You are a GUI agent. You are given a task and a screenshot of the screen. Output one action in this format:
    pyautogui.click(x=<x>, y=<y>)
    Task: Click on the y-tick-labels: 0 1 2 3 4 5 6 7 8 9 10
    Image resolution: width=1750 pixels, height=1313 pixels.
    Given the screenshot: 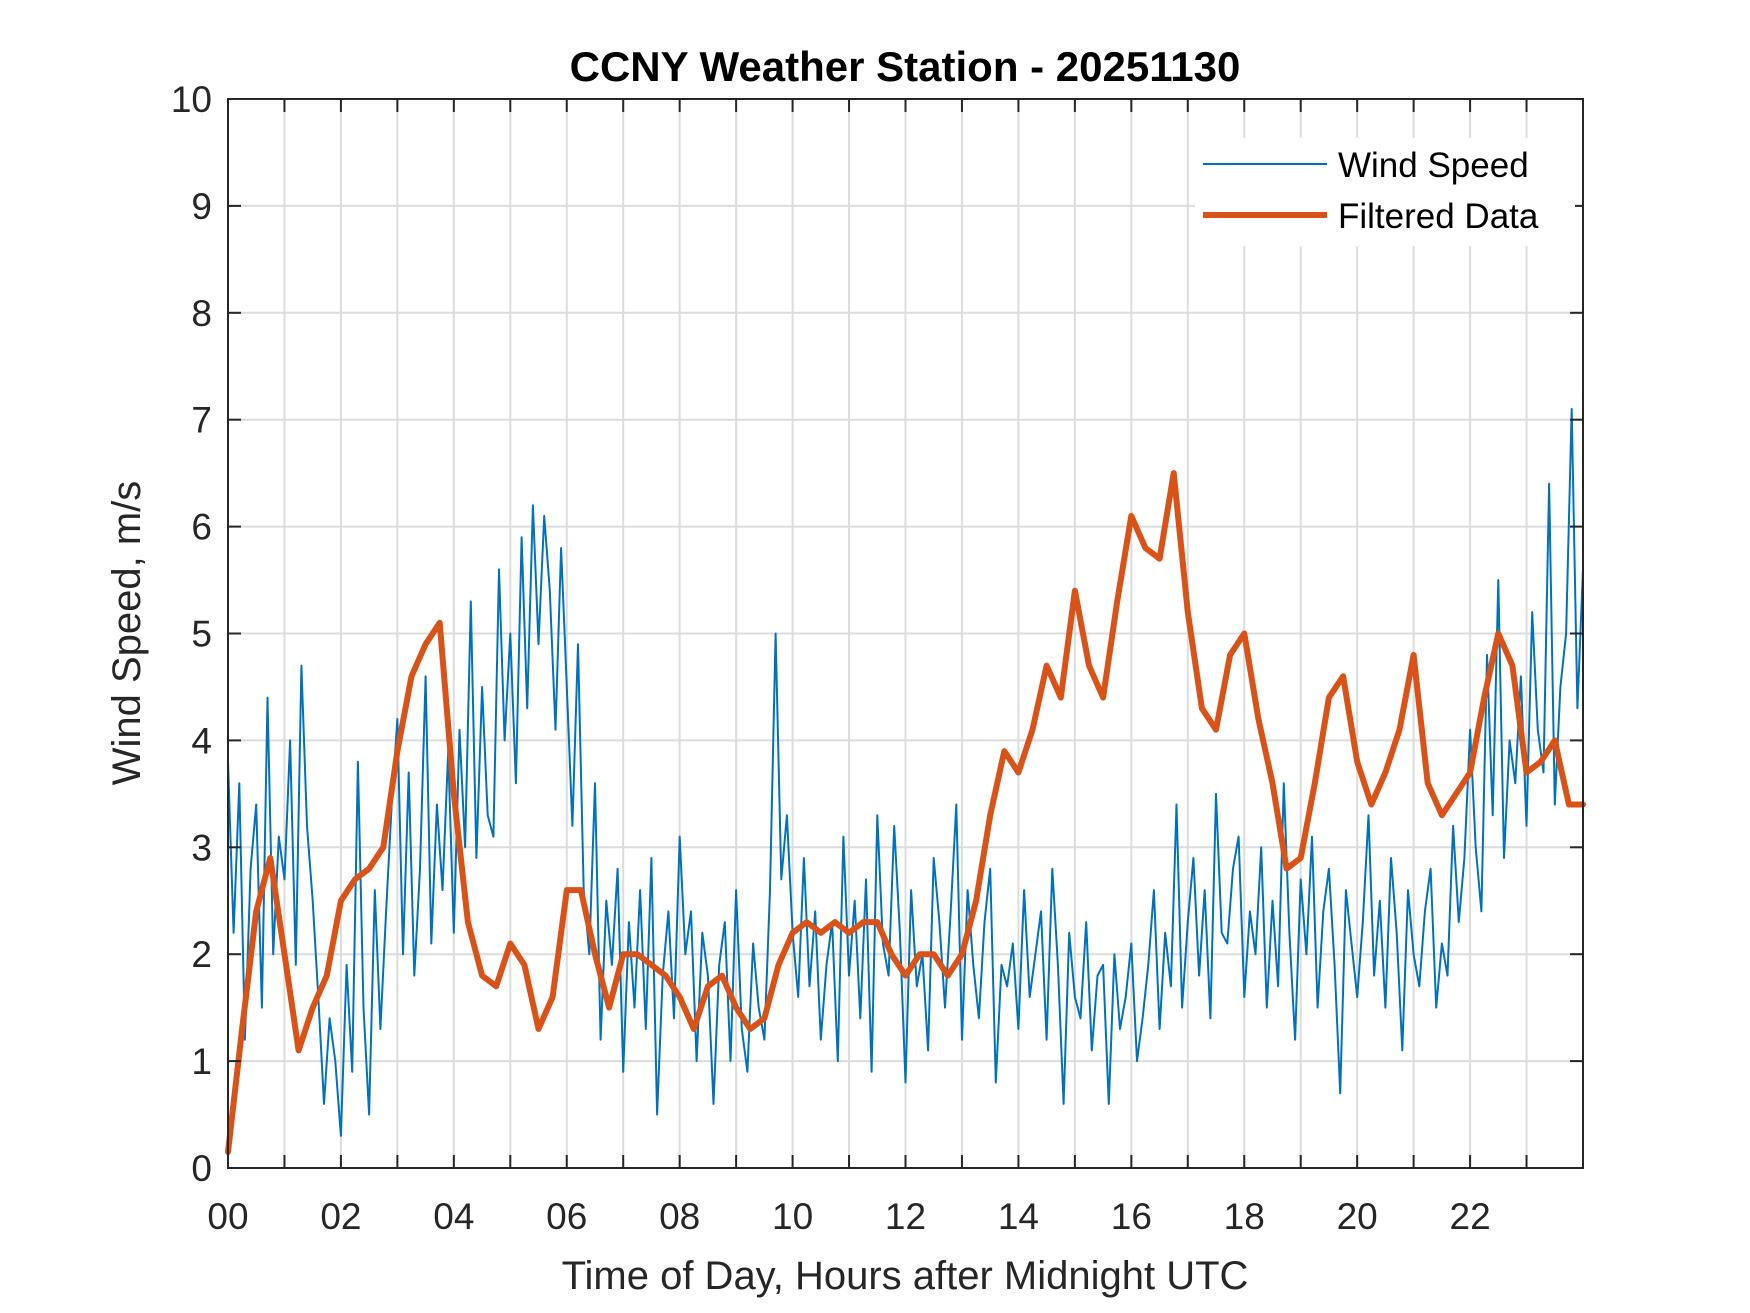 What is the action you would take?
    pyautogui.click(x=191, y=634)
    